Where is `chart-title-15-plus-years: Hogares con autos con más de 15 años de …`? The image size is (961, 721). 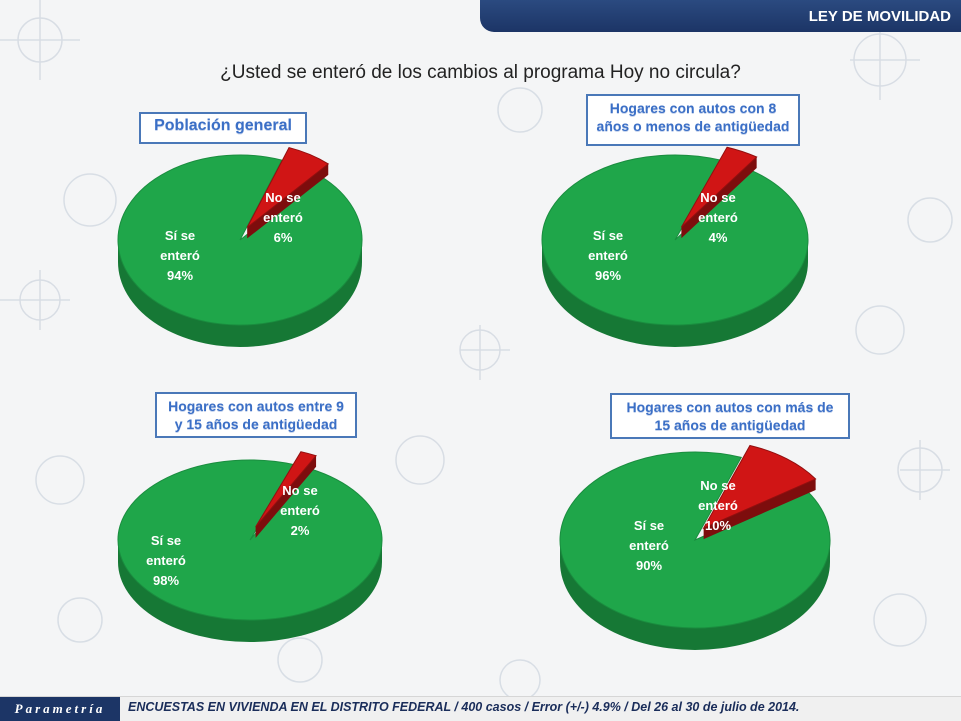
chart-title-15-plus-years: Hogares con autos con más de 15 años de … is located at coordinates (730, 416).